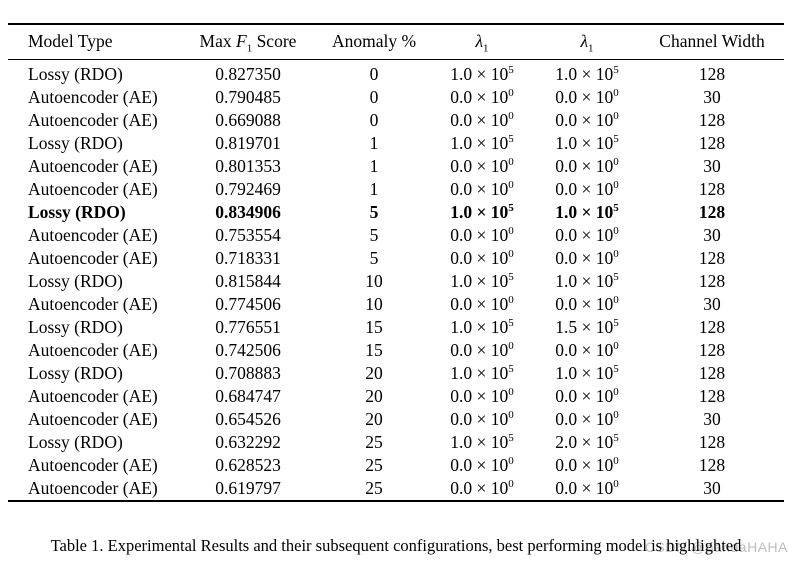  Describe the element at coordinates (482, 42) in the screenshot. I see `column-header-lambda-1-a: λ1` at that location.